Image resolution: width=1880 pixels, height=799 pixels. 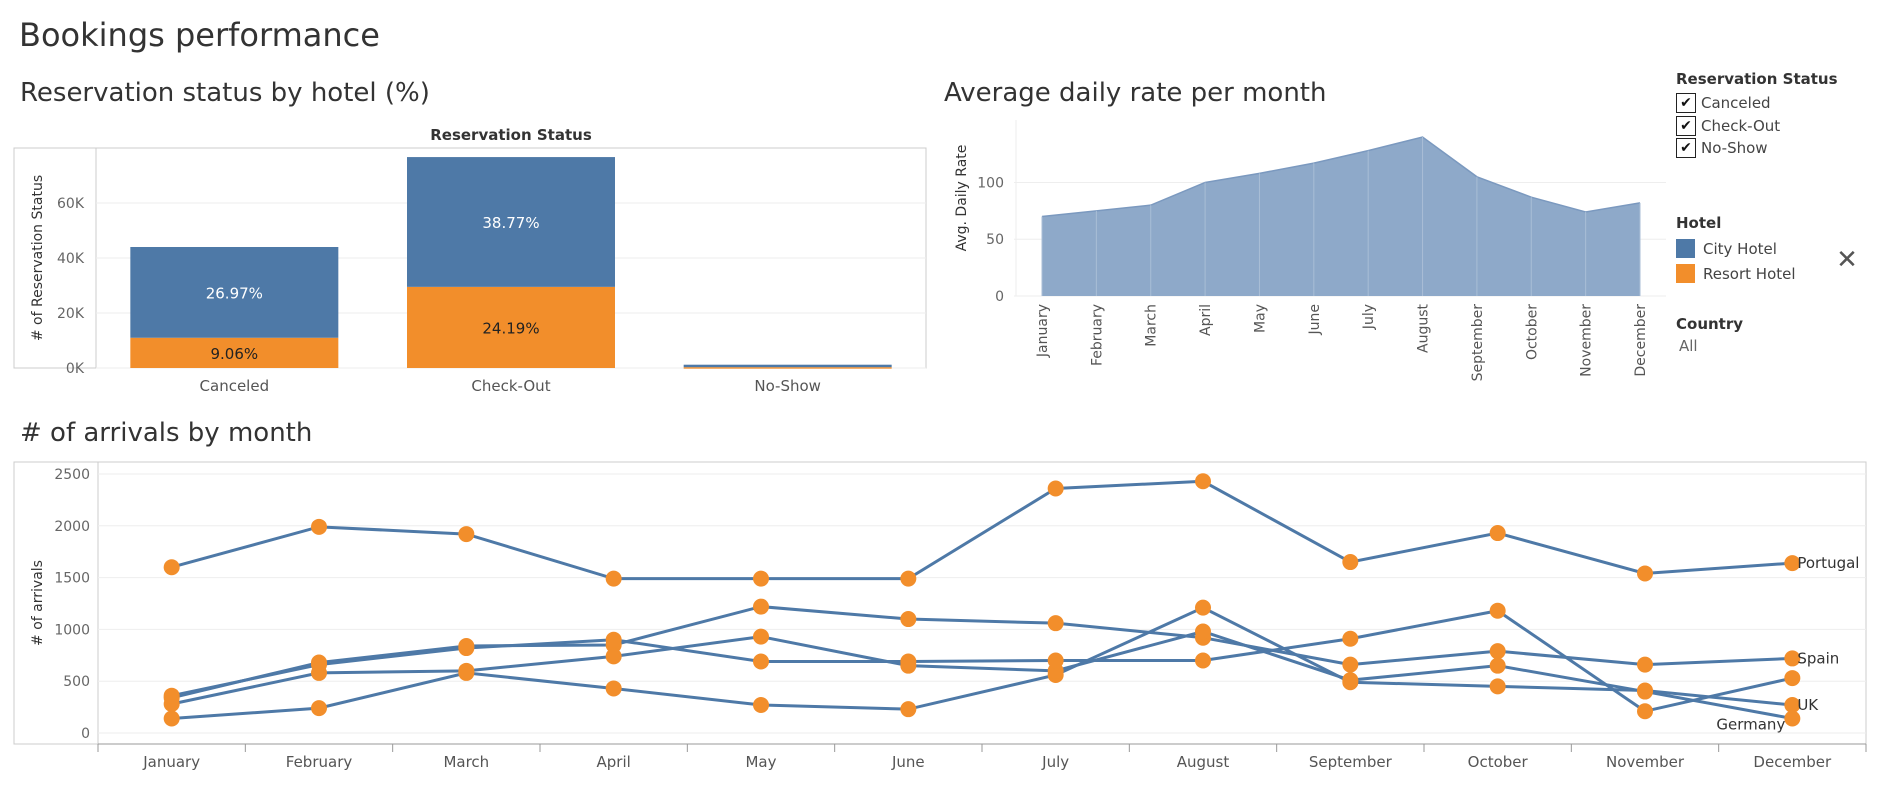 What do you see at coordinates (1741, 125) in the screenshot?
I see `filter-item-label: Check-Out` at bounding box center [1741, 125].